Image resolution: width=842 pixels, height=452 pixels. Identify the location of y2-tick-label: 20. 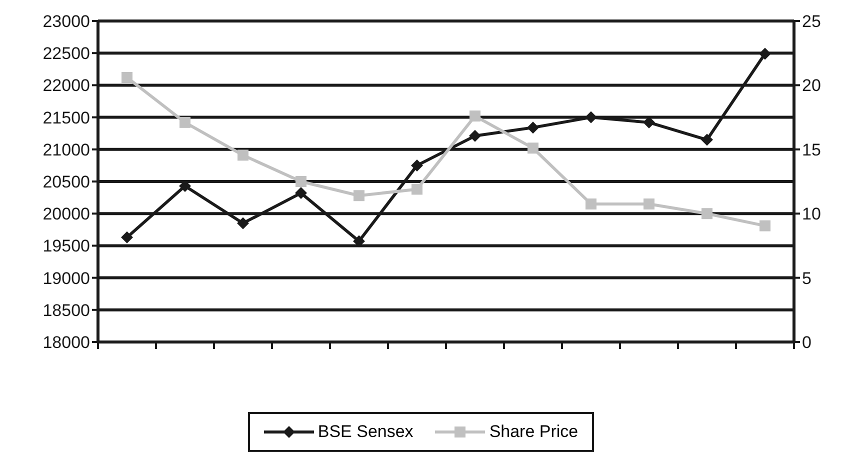
(811, 86).